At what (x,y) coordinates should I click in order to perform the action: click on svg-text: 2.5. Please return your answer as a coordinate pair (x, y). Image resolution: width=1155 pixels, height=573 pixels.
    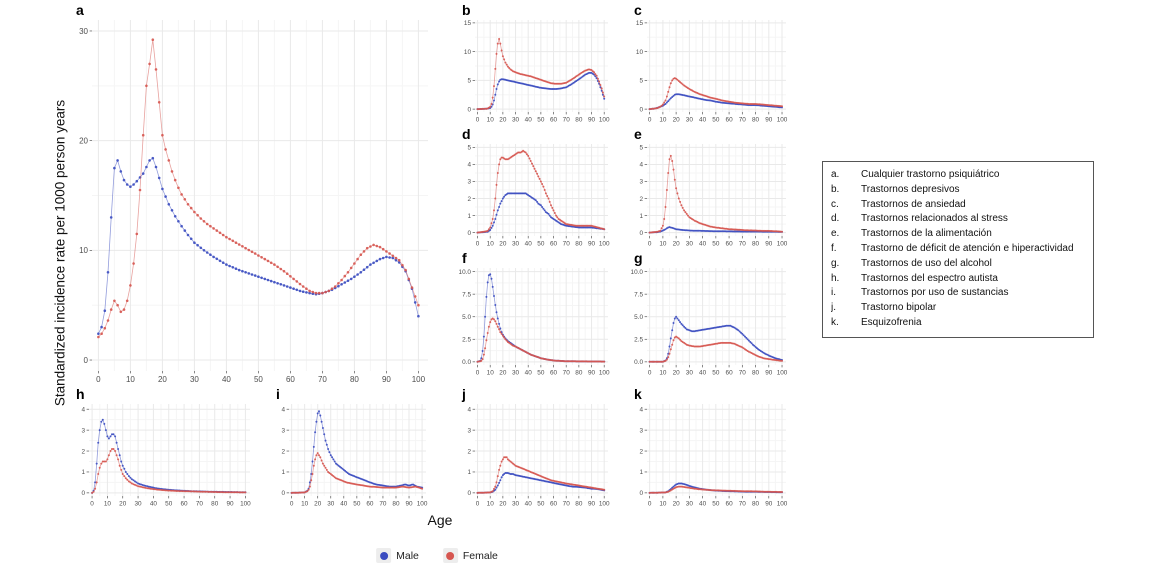
    Looking at the image, I should click on (638, 340).